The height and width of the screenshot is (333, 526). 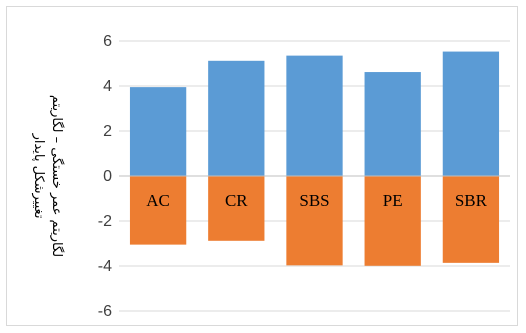 I want to click on y-tick-label: -6, so click(x=105, y=311).